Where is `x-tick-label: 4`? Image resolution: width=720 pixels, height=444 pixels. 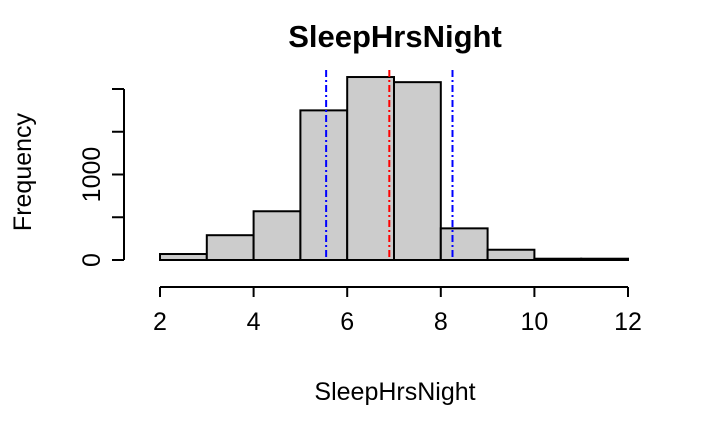
x-tick-label: 4 is located at coordinates (254, 322).